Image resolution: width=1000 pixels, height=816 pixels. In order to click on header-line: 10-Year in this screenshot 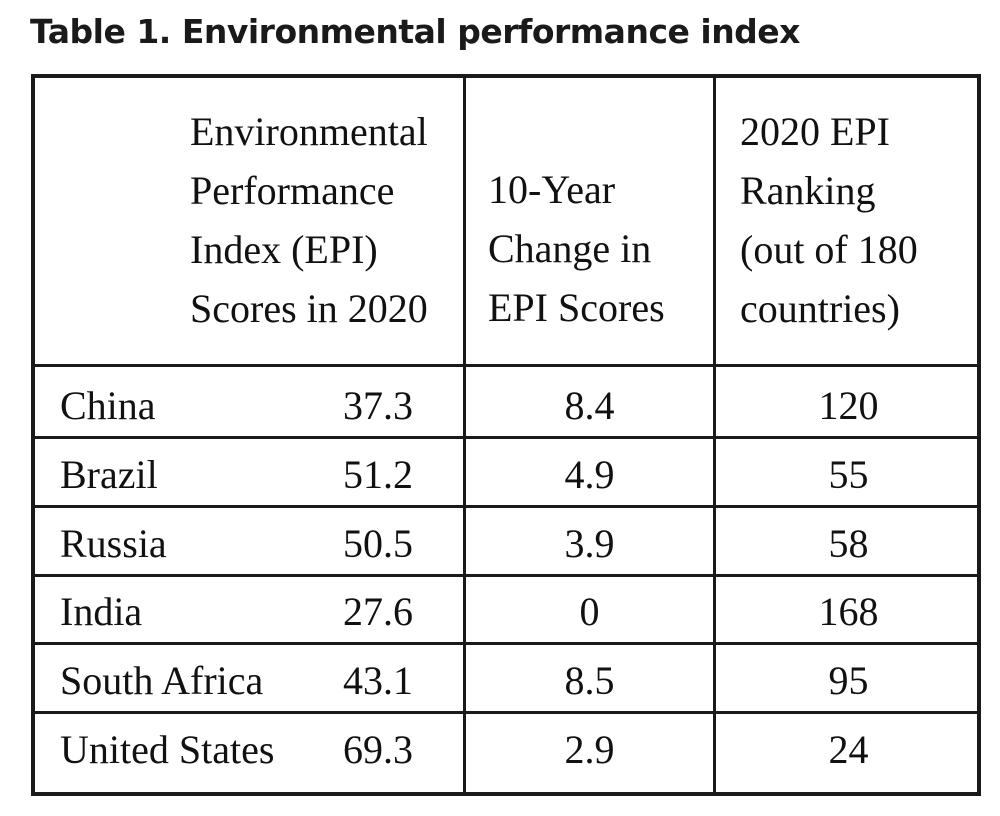, I will do `click(552, 189)`.